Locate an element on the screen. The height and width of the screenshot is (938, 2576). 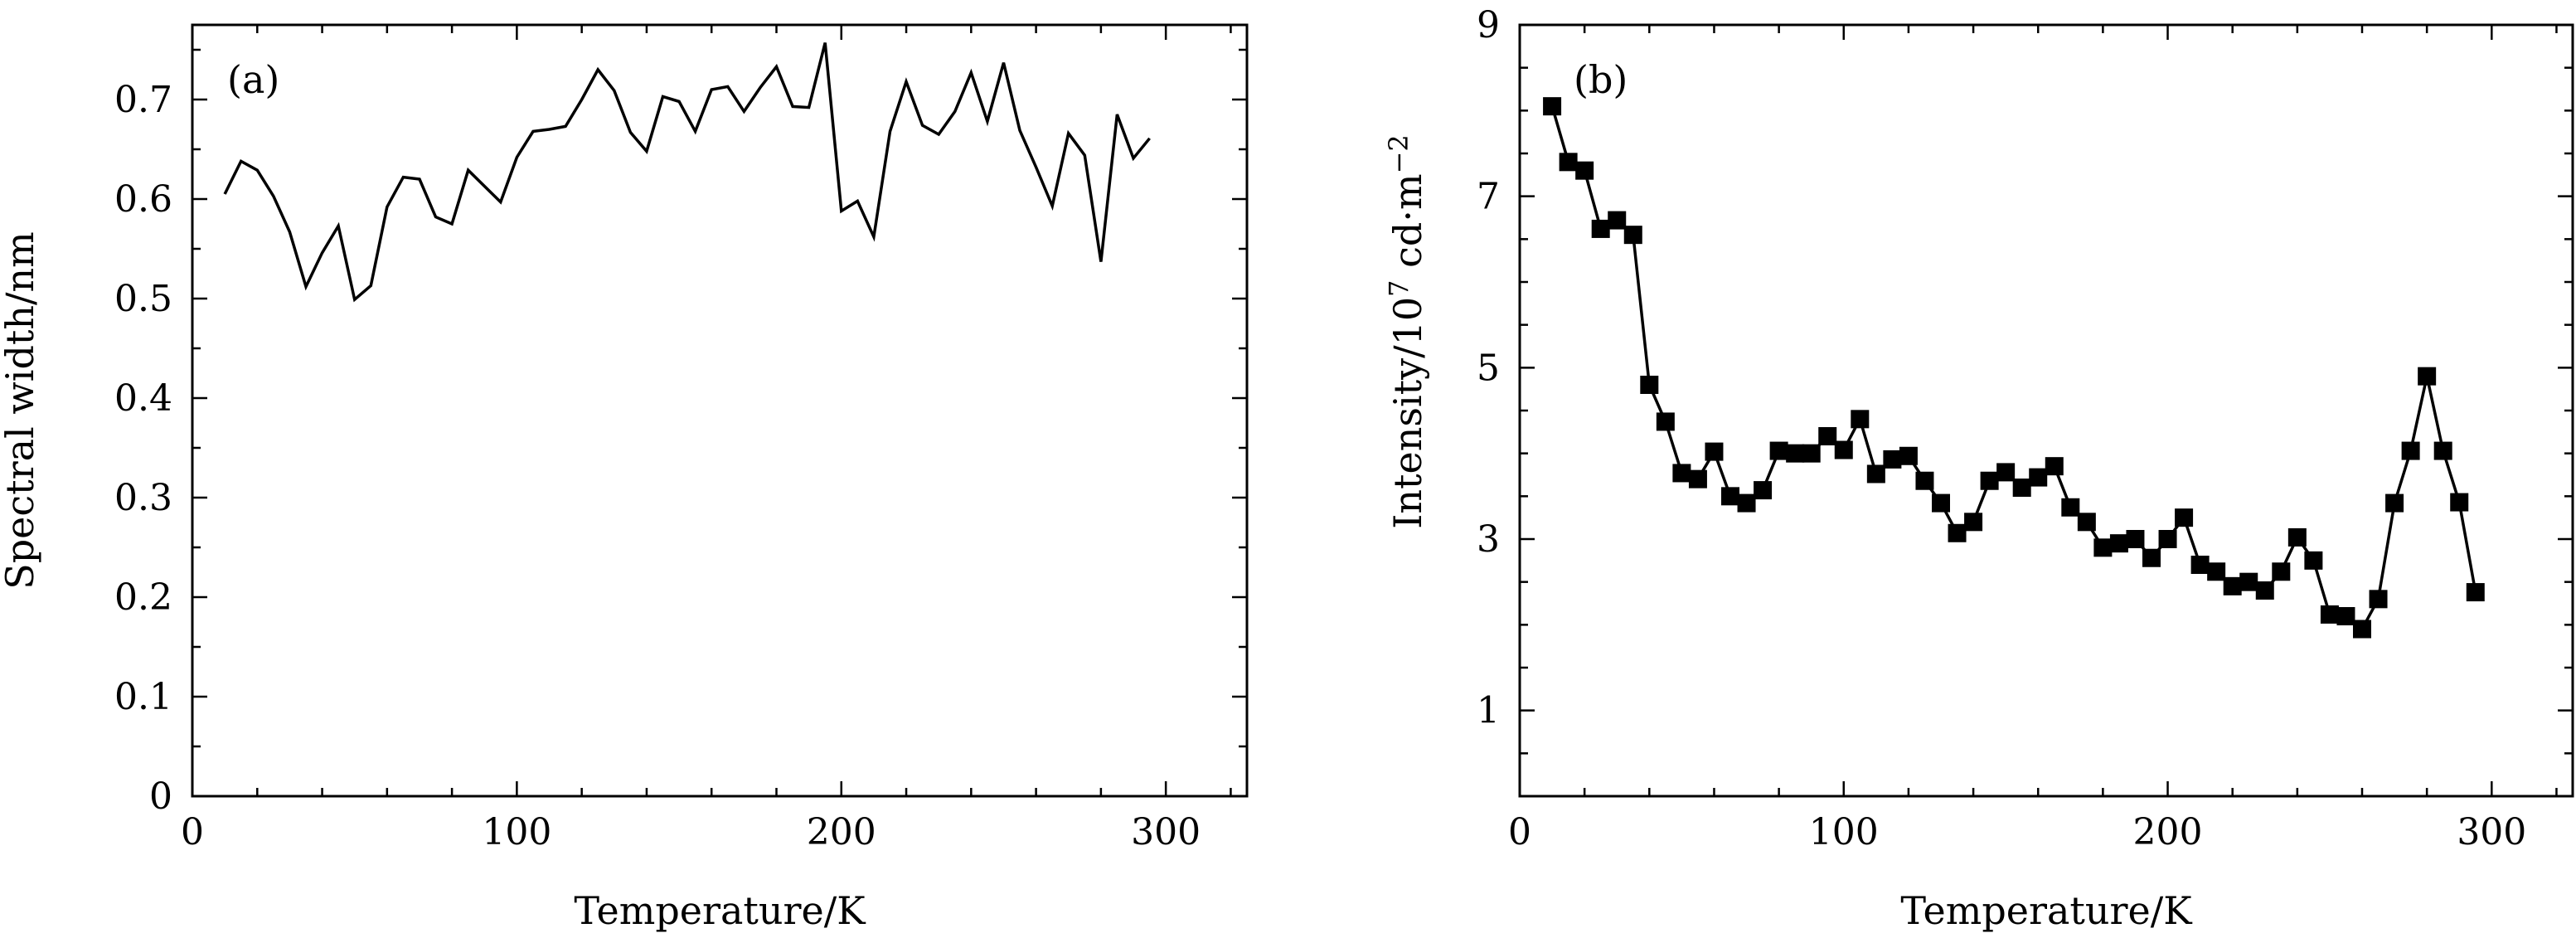
panel-b-y-tick-label: 5 is located at coordinates (1488, 368).